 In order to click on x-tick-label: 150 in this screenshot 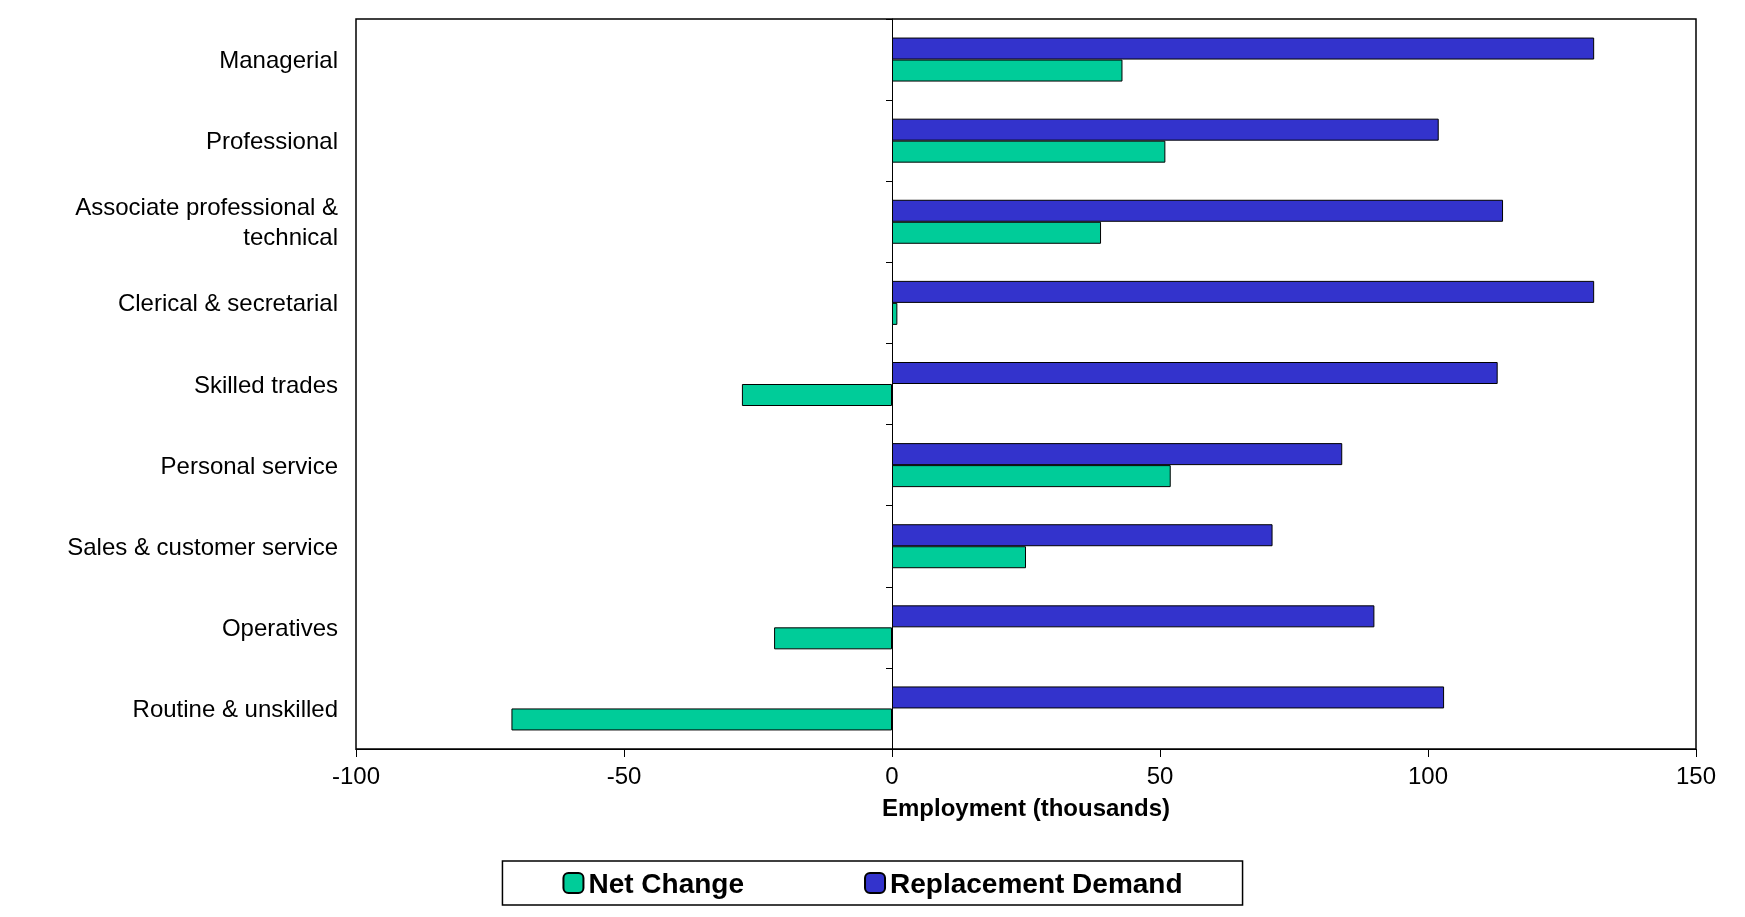, I will do `click(1696, 775)`.